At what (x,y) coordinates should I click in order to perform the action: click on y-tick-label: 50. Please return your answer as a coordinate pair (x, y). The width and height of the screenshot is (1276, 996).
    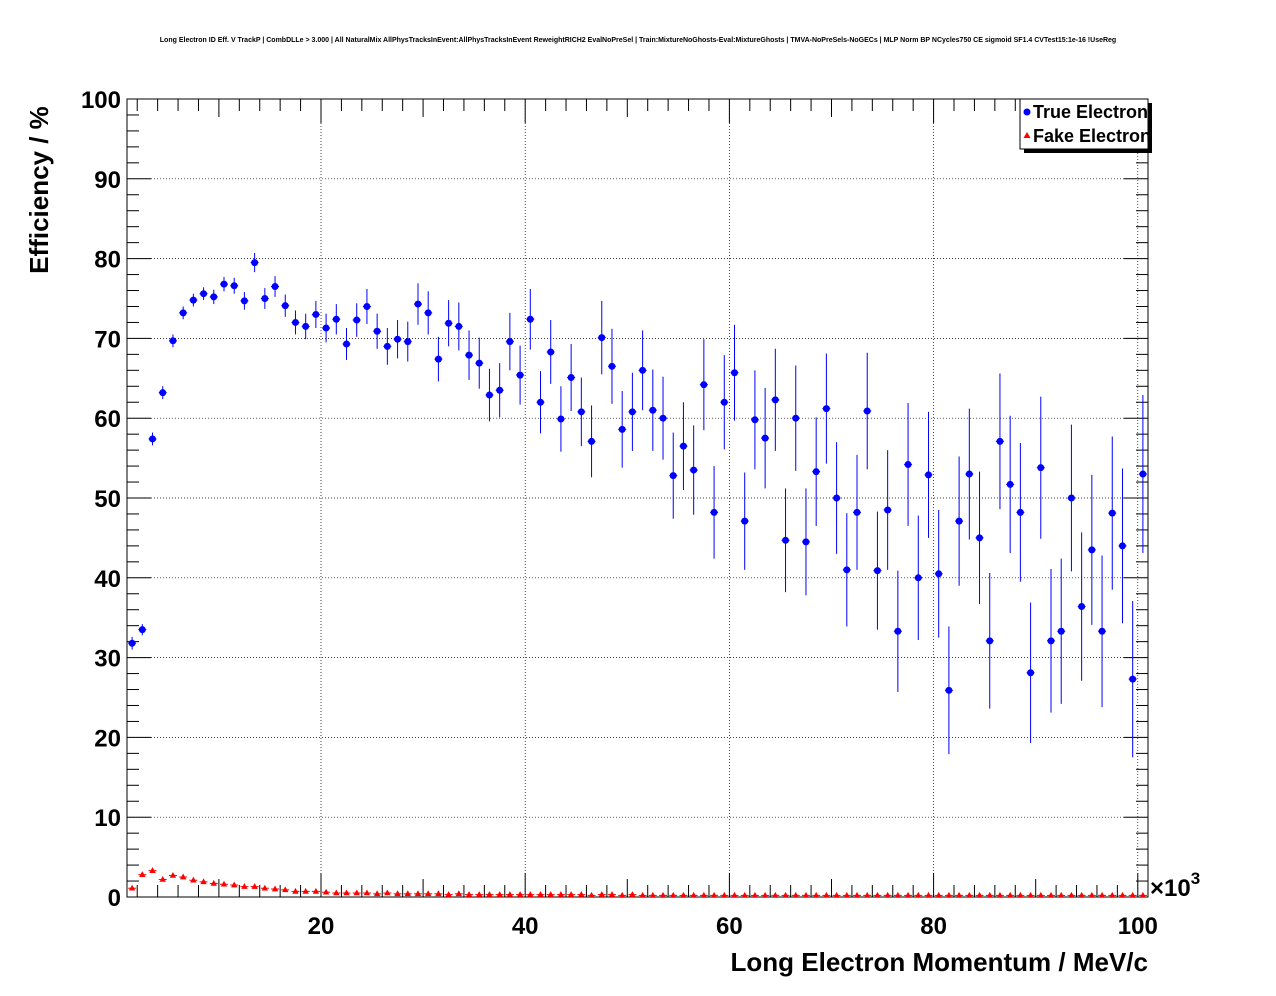
    Looking at the image, I should click on (107, 499).